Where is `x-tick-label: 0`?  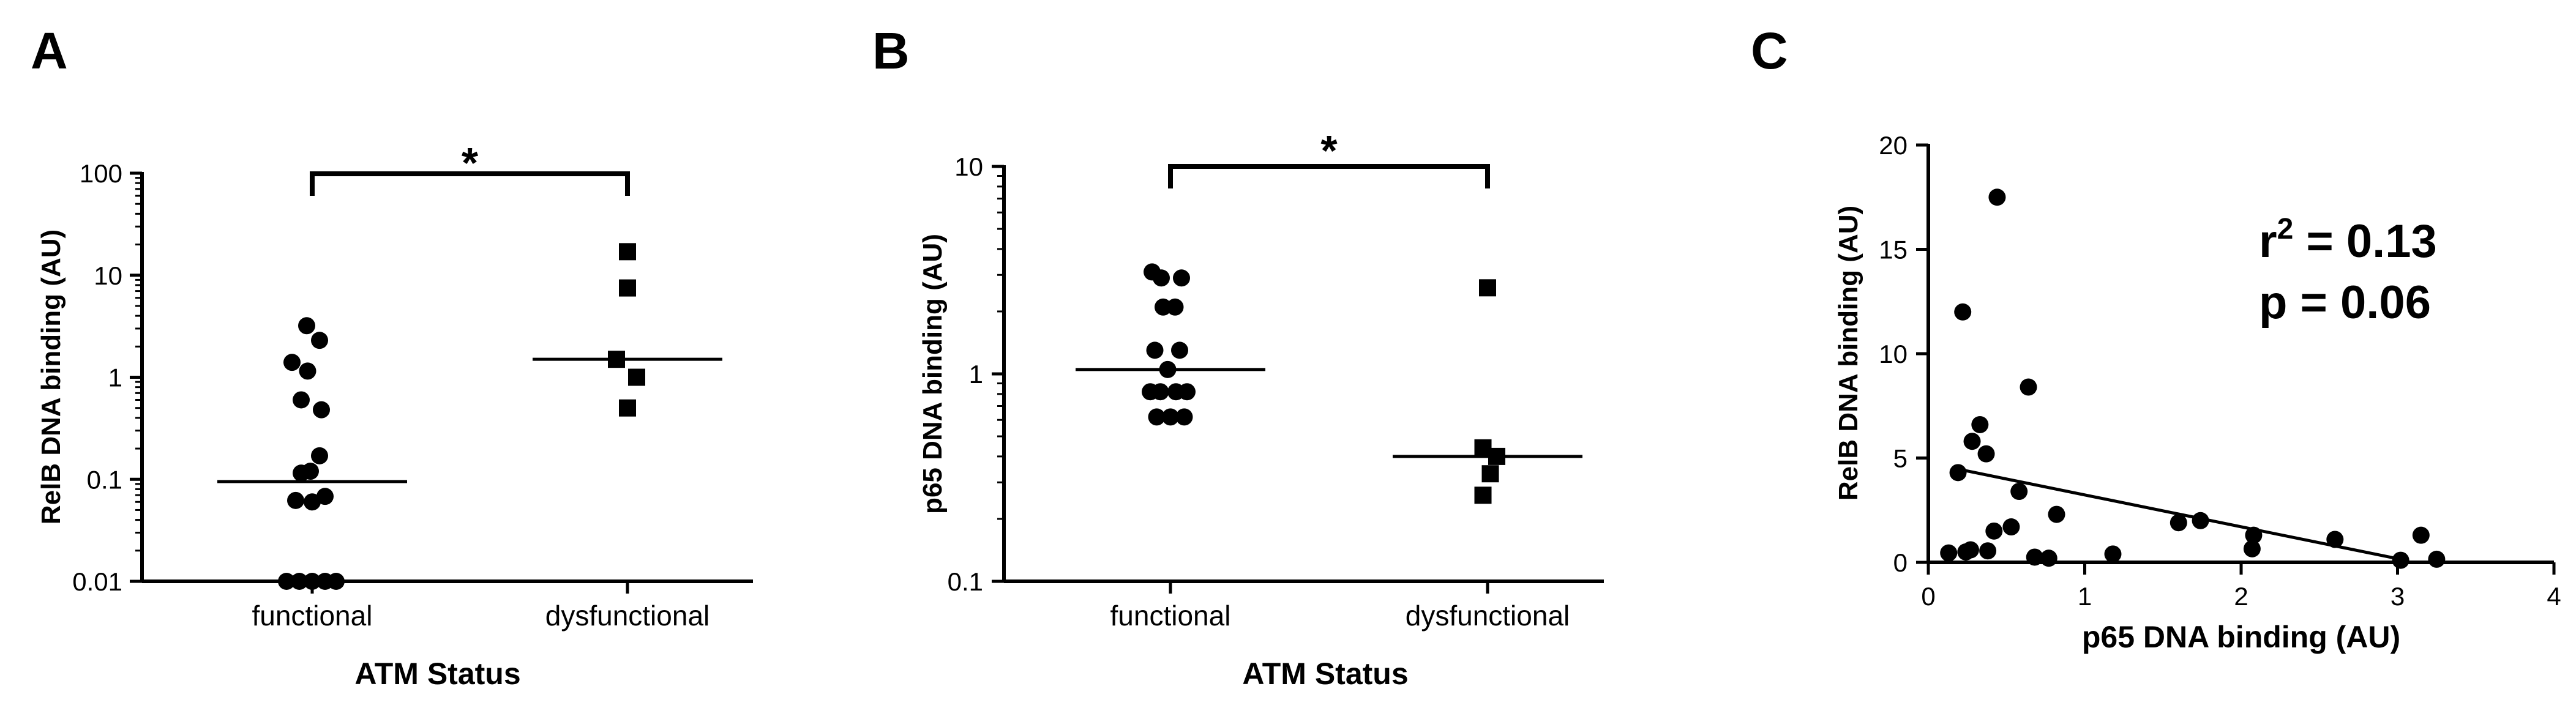
x-tick-label: 0 is located at coordinates (1928, 596).